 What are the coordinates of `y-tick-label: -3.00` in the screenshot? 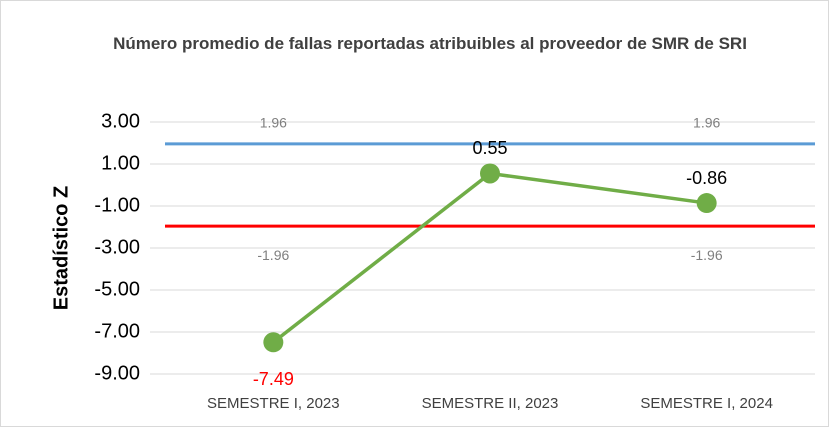 It's located at (117, 247).